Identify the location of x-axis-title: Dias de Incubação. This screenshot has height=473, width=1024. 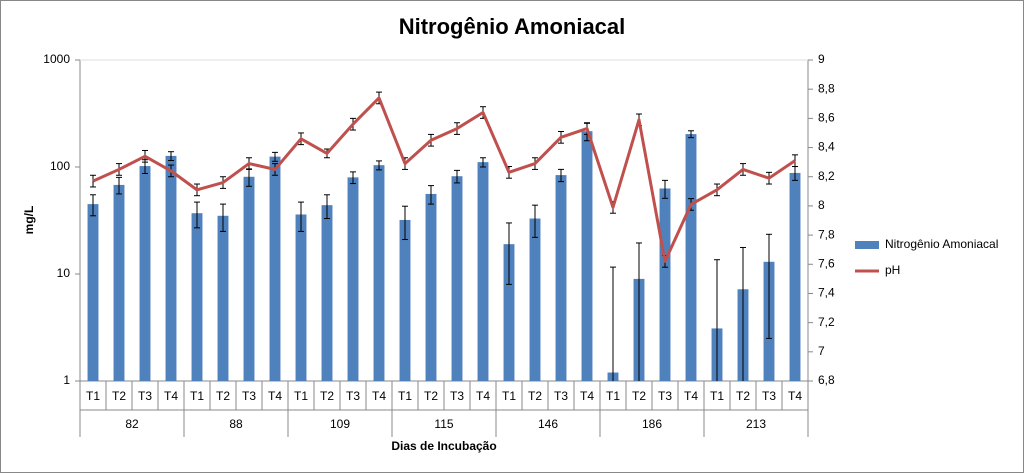
(443, 446).